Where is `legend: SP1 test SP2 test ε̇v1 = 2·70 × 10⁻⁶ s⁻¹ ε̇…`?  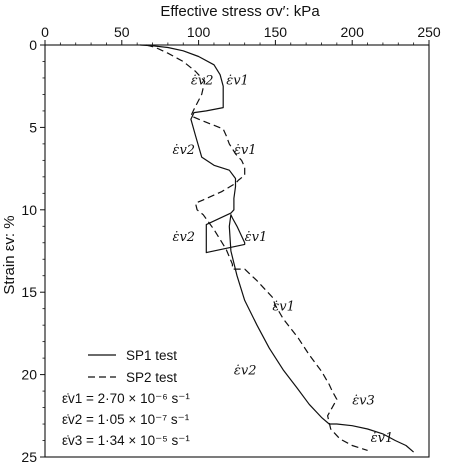 legend: SP1 test SP2 test ε̇v1 = 2·70 × 10⁻⁶ s⁻¹ ε̇… is located at coordinates (126, 398).